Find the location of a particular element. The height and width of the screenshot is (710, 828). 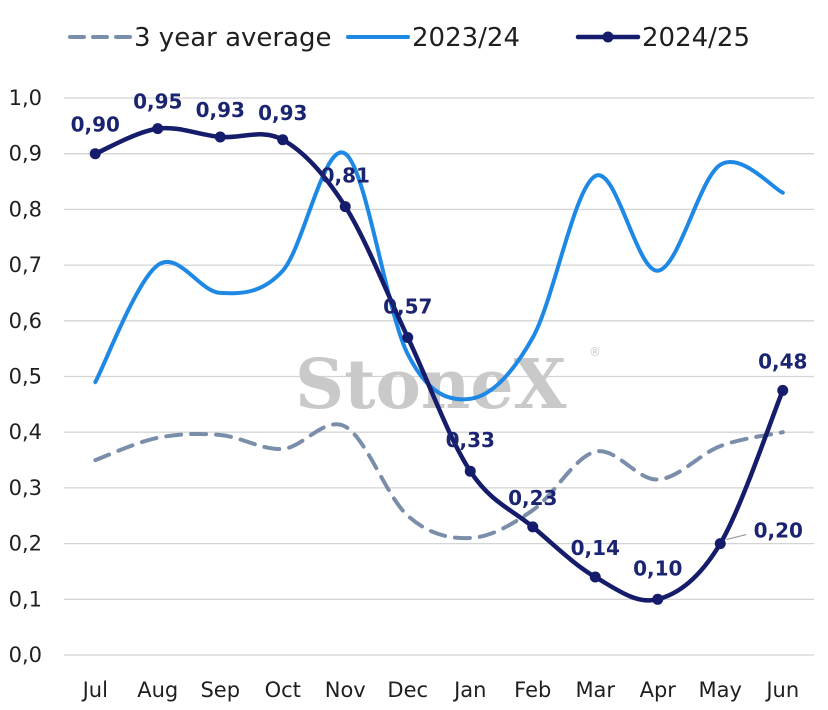

data-label: 0,95 is located at coordinates (157, 102).